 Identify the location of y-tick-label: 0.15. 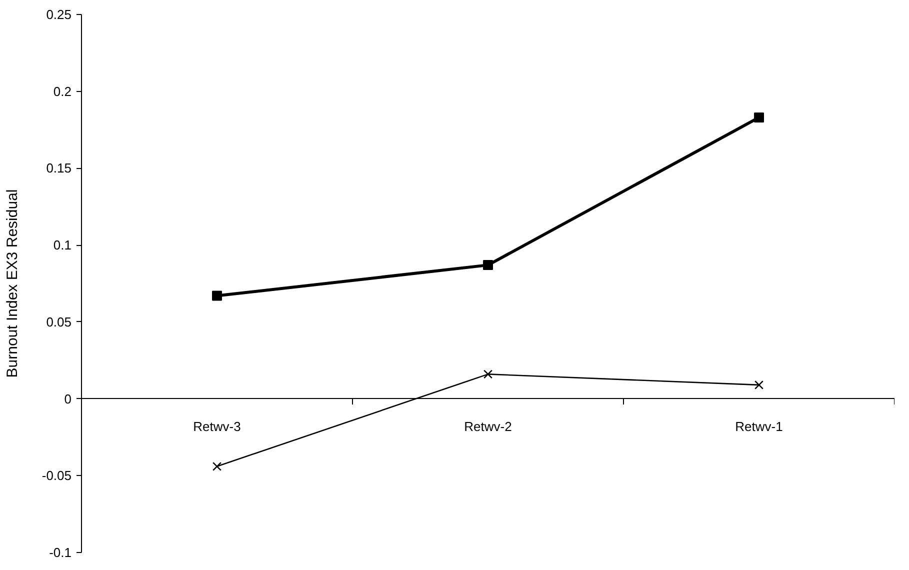
(59, 168).